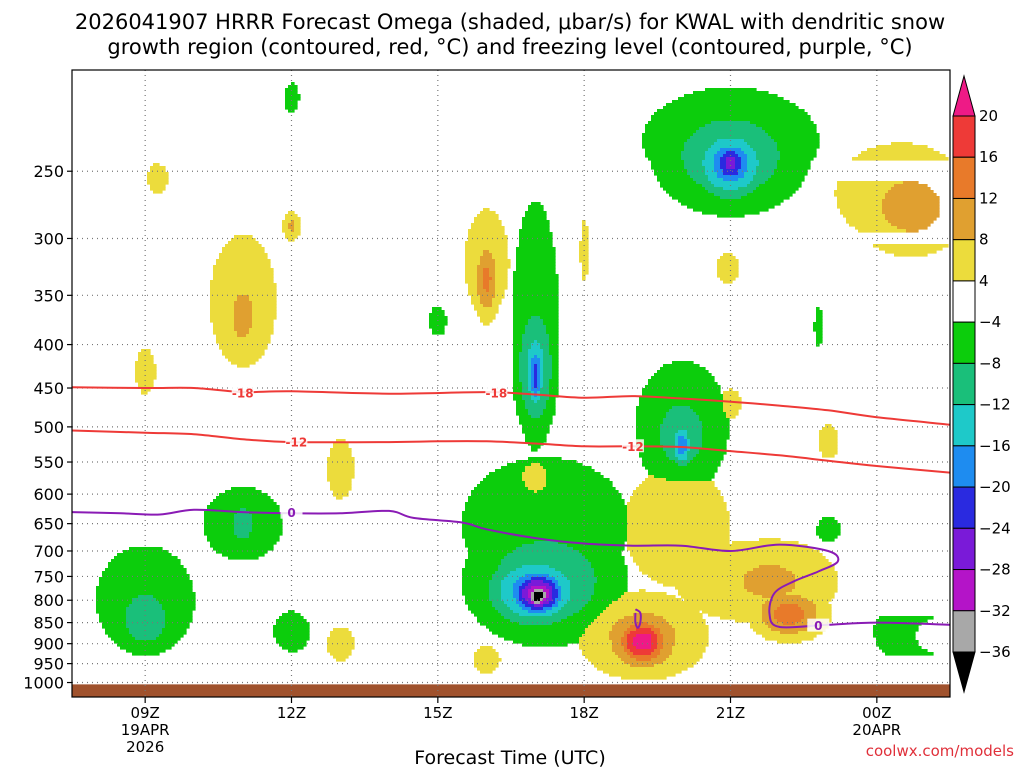  I want to click on x-tick-label: 09Z, so click(144, 713).